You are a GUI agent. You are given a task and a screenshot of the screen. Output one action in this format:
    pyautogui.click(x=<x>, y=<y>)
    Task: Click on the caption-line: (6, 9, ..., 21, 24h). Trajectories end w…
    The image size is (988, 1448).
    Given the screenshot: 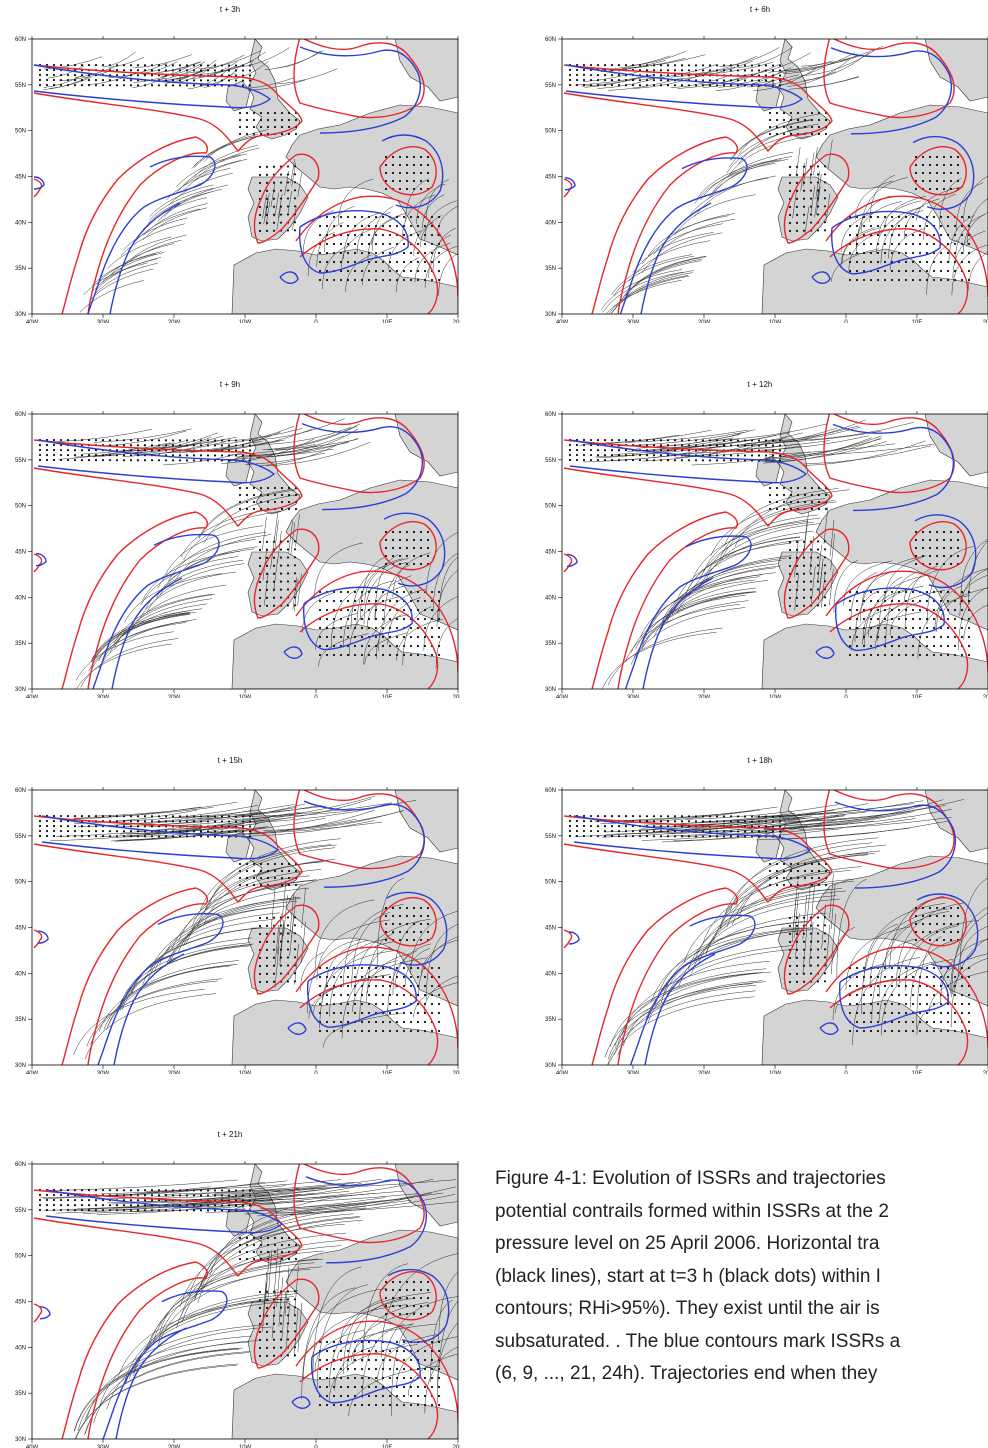 What is the action you would take?
    pyautogui.click(x=686, y=1373)
    